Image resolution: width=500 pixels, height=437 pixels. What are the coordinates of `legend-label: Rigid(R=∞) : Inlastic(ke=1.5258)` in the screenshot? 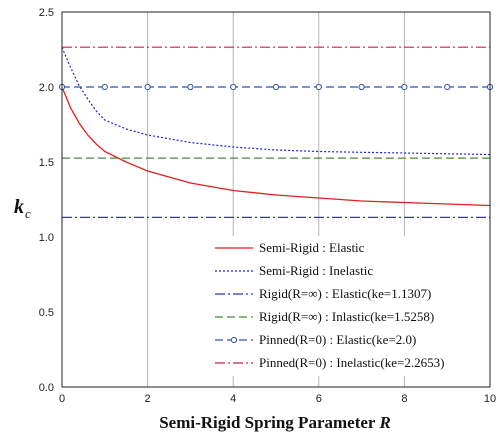 It's located at (346, 316).